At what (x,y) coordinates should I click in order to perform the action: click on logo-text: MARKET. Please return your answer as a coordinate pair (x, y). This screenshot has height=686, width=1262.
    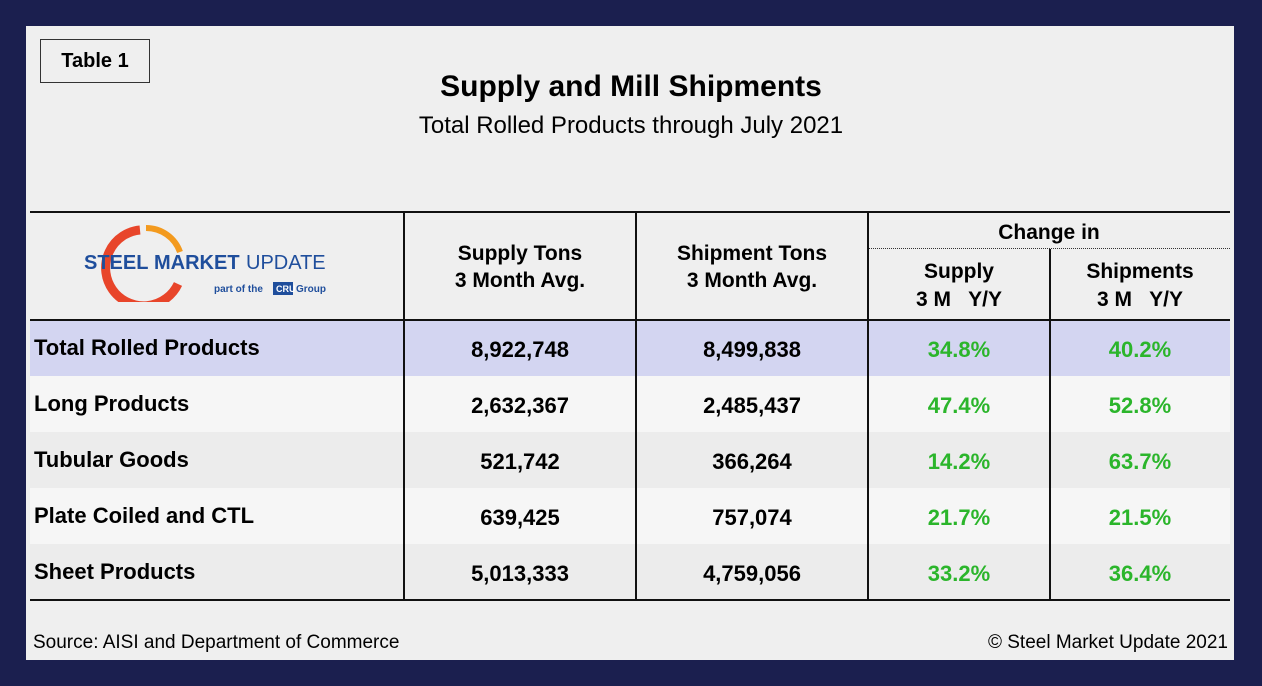
    Looking at the image, I should click on (197, 263).